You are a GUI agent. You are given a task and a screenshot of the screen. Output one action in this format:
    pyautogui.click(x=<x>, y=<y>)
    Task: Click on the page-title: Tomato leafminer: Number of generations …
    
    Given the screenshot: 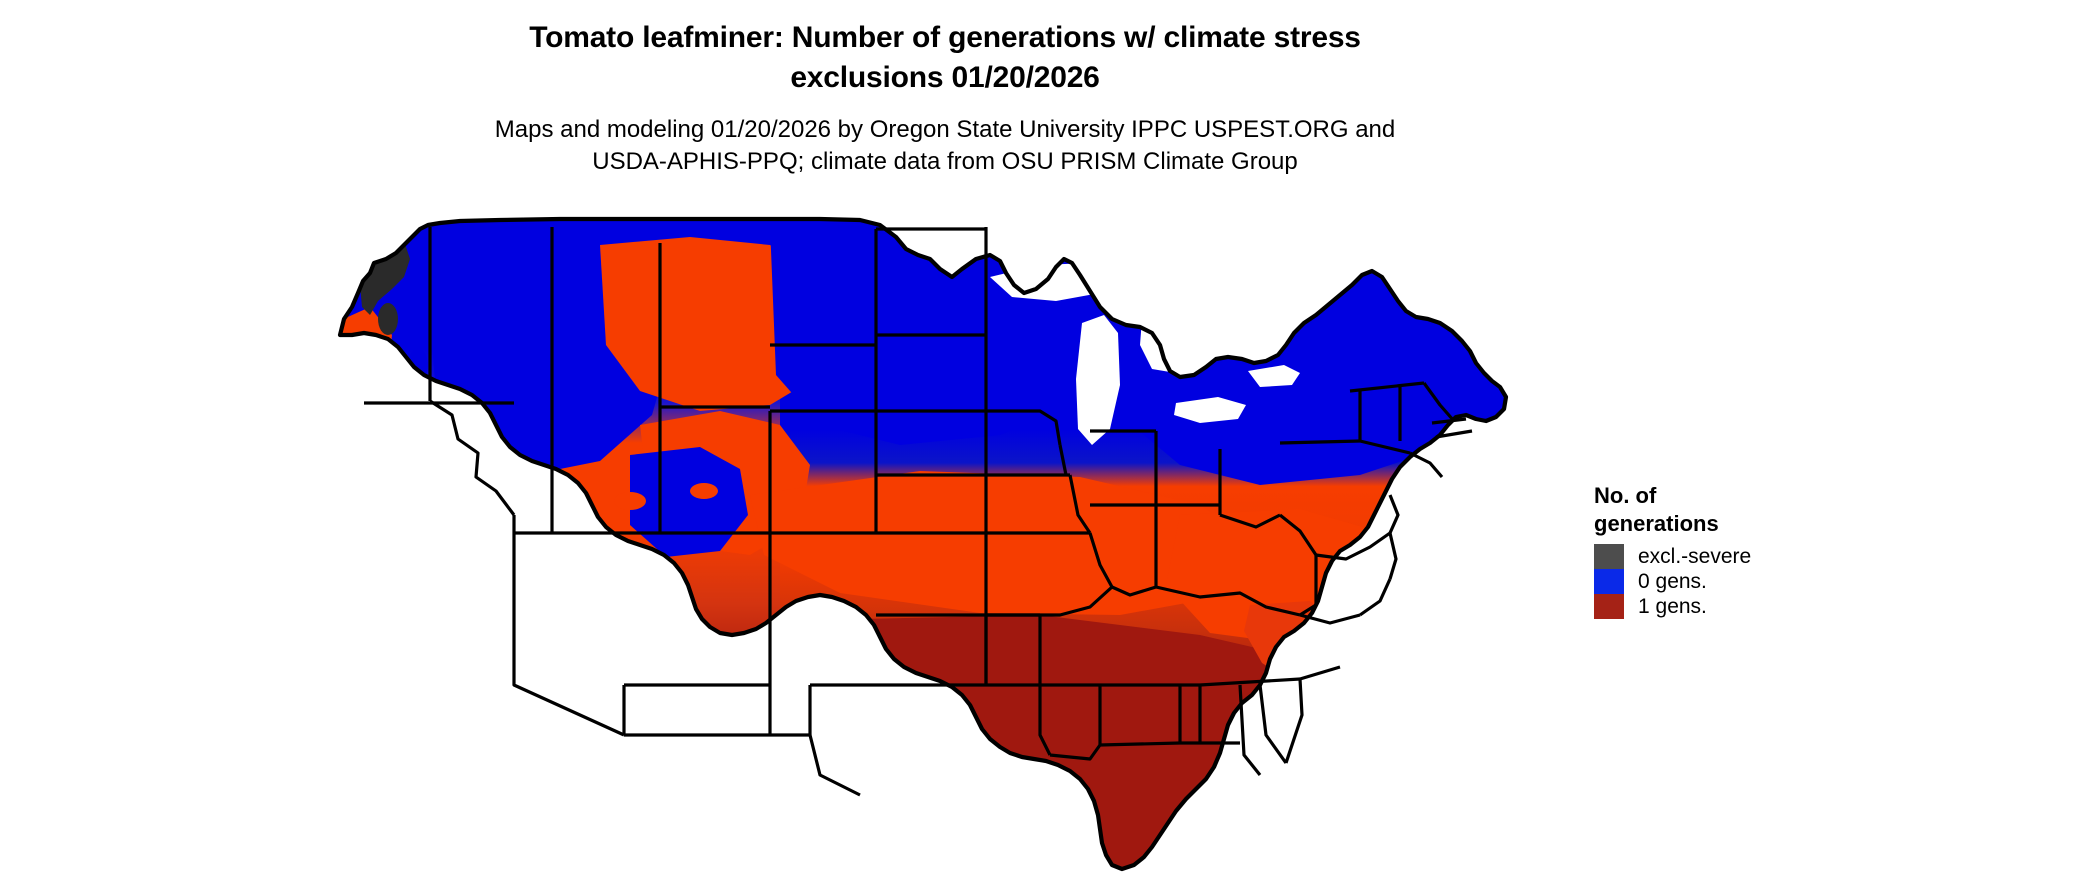 What is the action you would take?
    pyautogui.click(x=945, y=58)
    